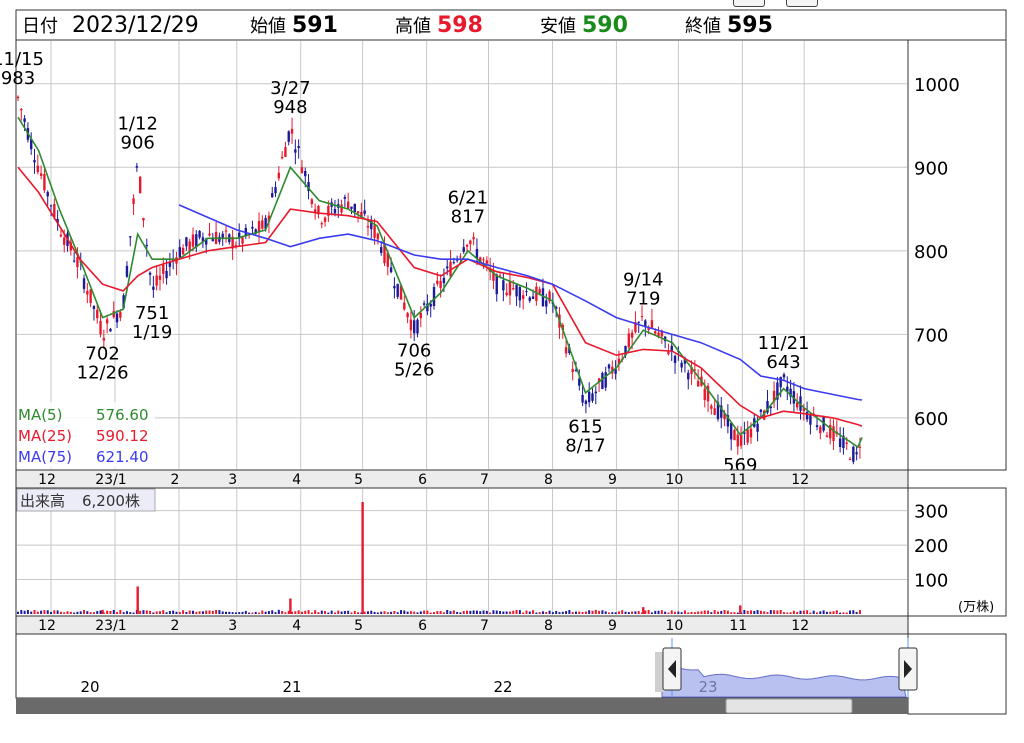 The image size is (1024, 743). What do you see at coordinates (484, 626) in the screenshot?
I see `month-tick-label: 7` at bounding box center [484, 626].